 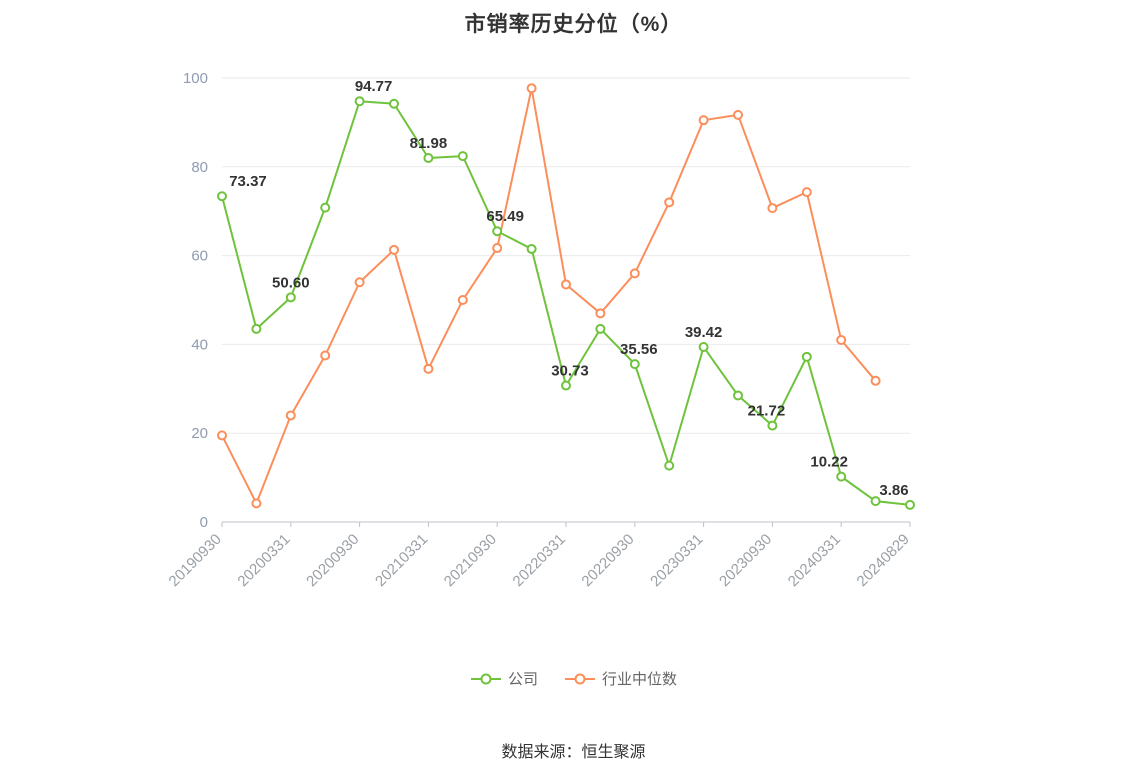 I want to click on svg-text: 20230930, so click(x=745, y=560).